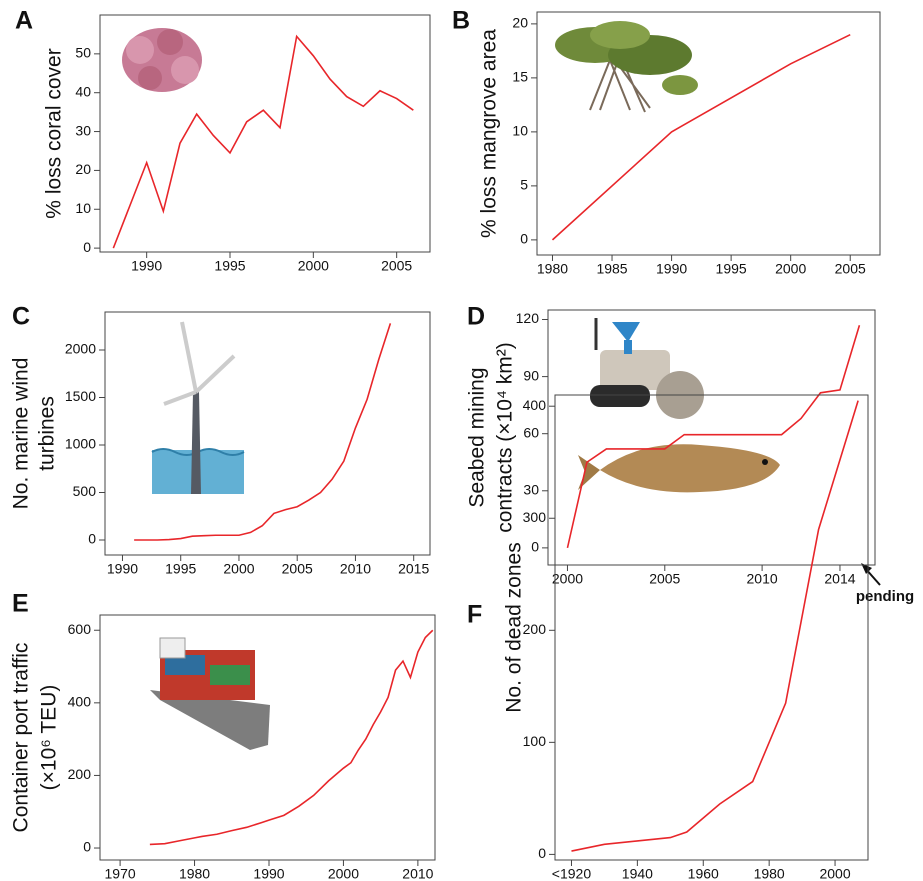 The image size is (923, 881). I want to click on annotation: pending, so click(885, 596).